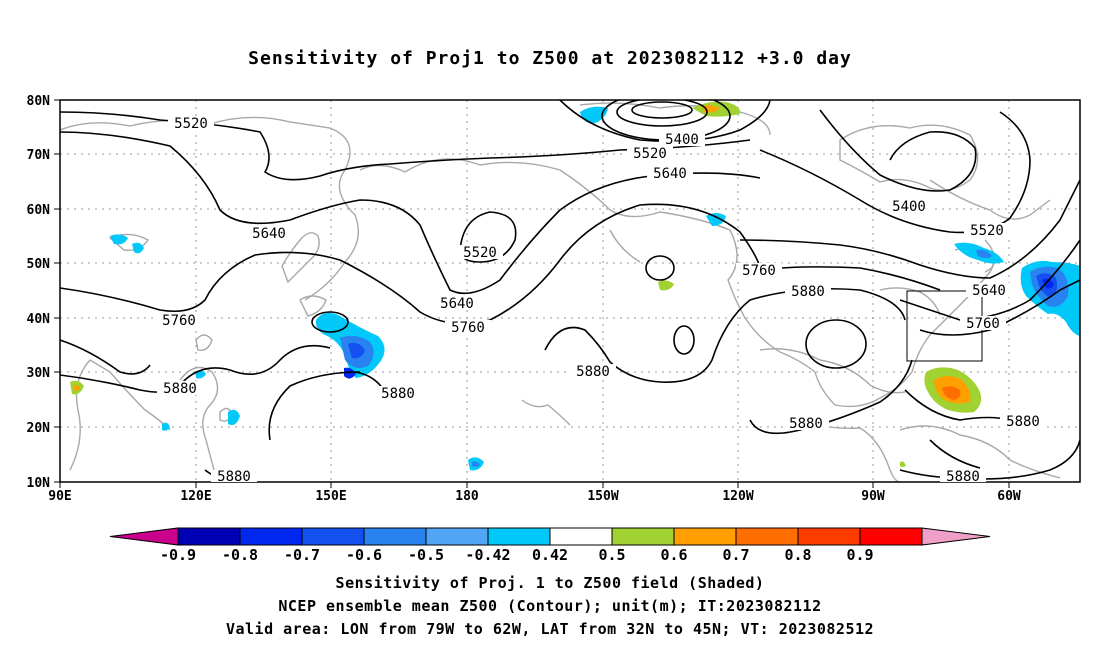 This screenshot has width=1100, height=650. I want to click on colorbar-label: -0.5, so click(426, 555).